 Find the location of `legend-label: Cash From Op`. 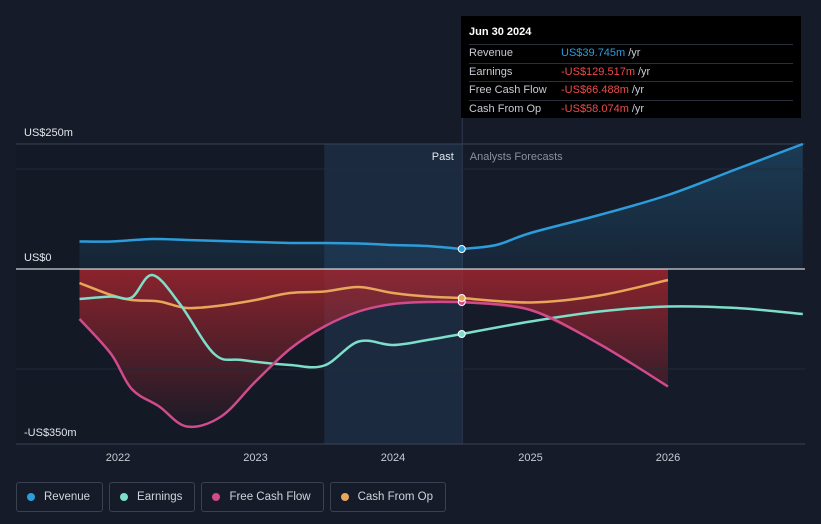

legend-label: Cash From Op is located at coordinates (395, 497).